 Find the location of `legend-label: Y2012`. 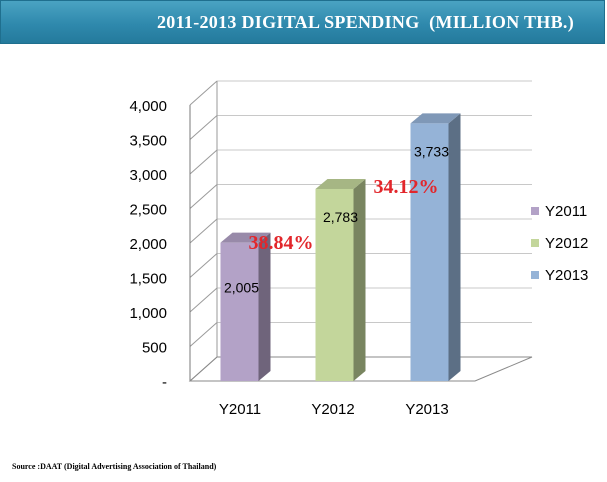

legend-label: Y2012 is located at coordinates (566, 243).